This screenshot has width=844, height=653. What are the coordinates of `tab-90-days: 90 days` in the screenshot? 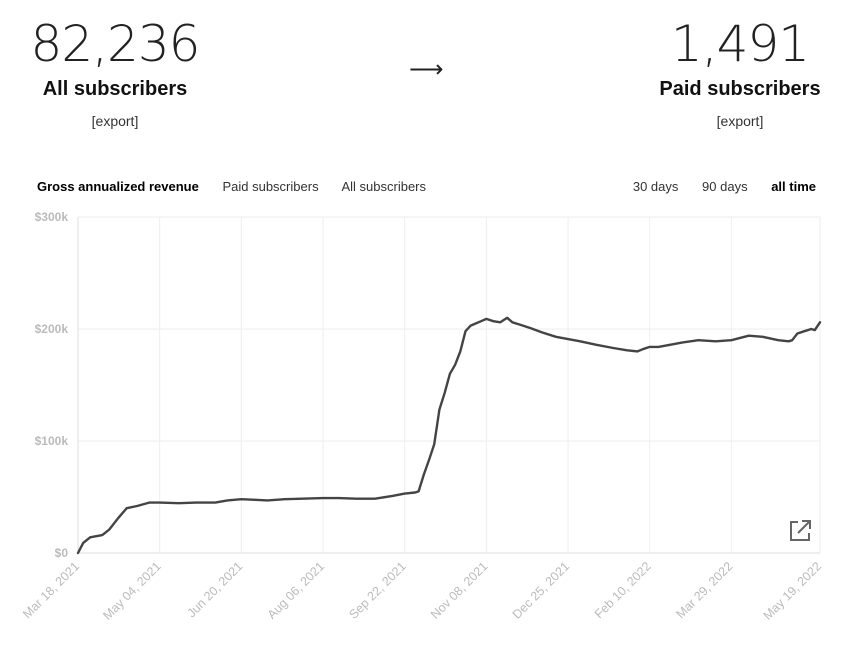 It's located at (725, 186).